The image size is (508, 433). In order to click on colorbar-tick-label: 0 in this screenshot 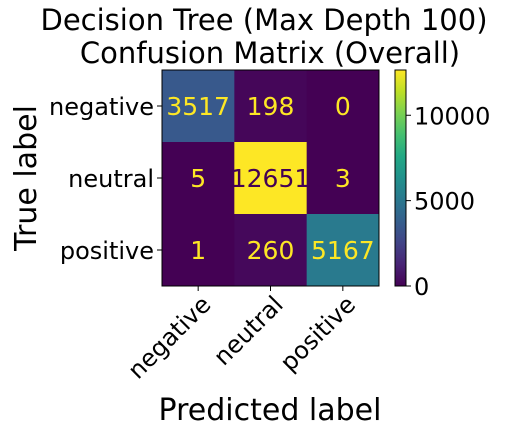, I will do `click(421, 287)`.